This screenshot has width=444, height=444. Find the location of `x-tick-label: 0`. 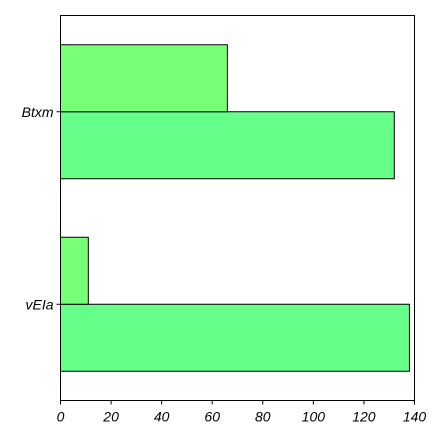

x-tick-label: 0 is located at coordinates (61, 417).